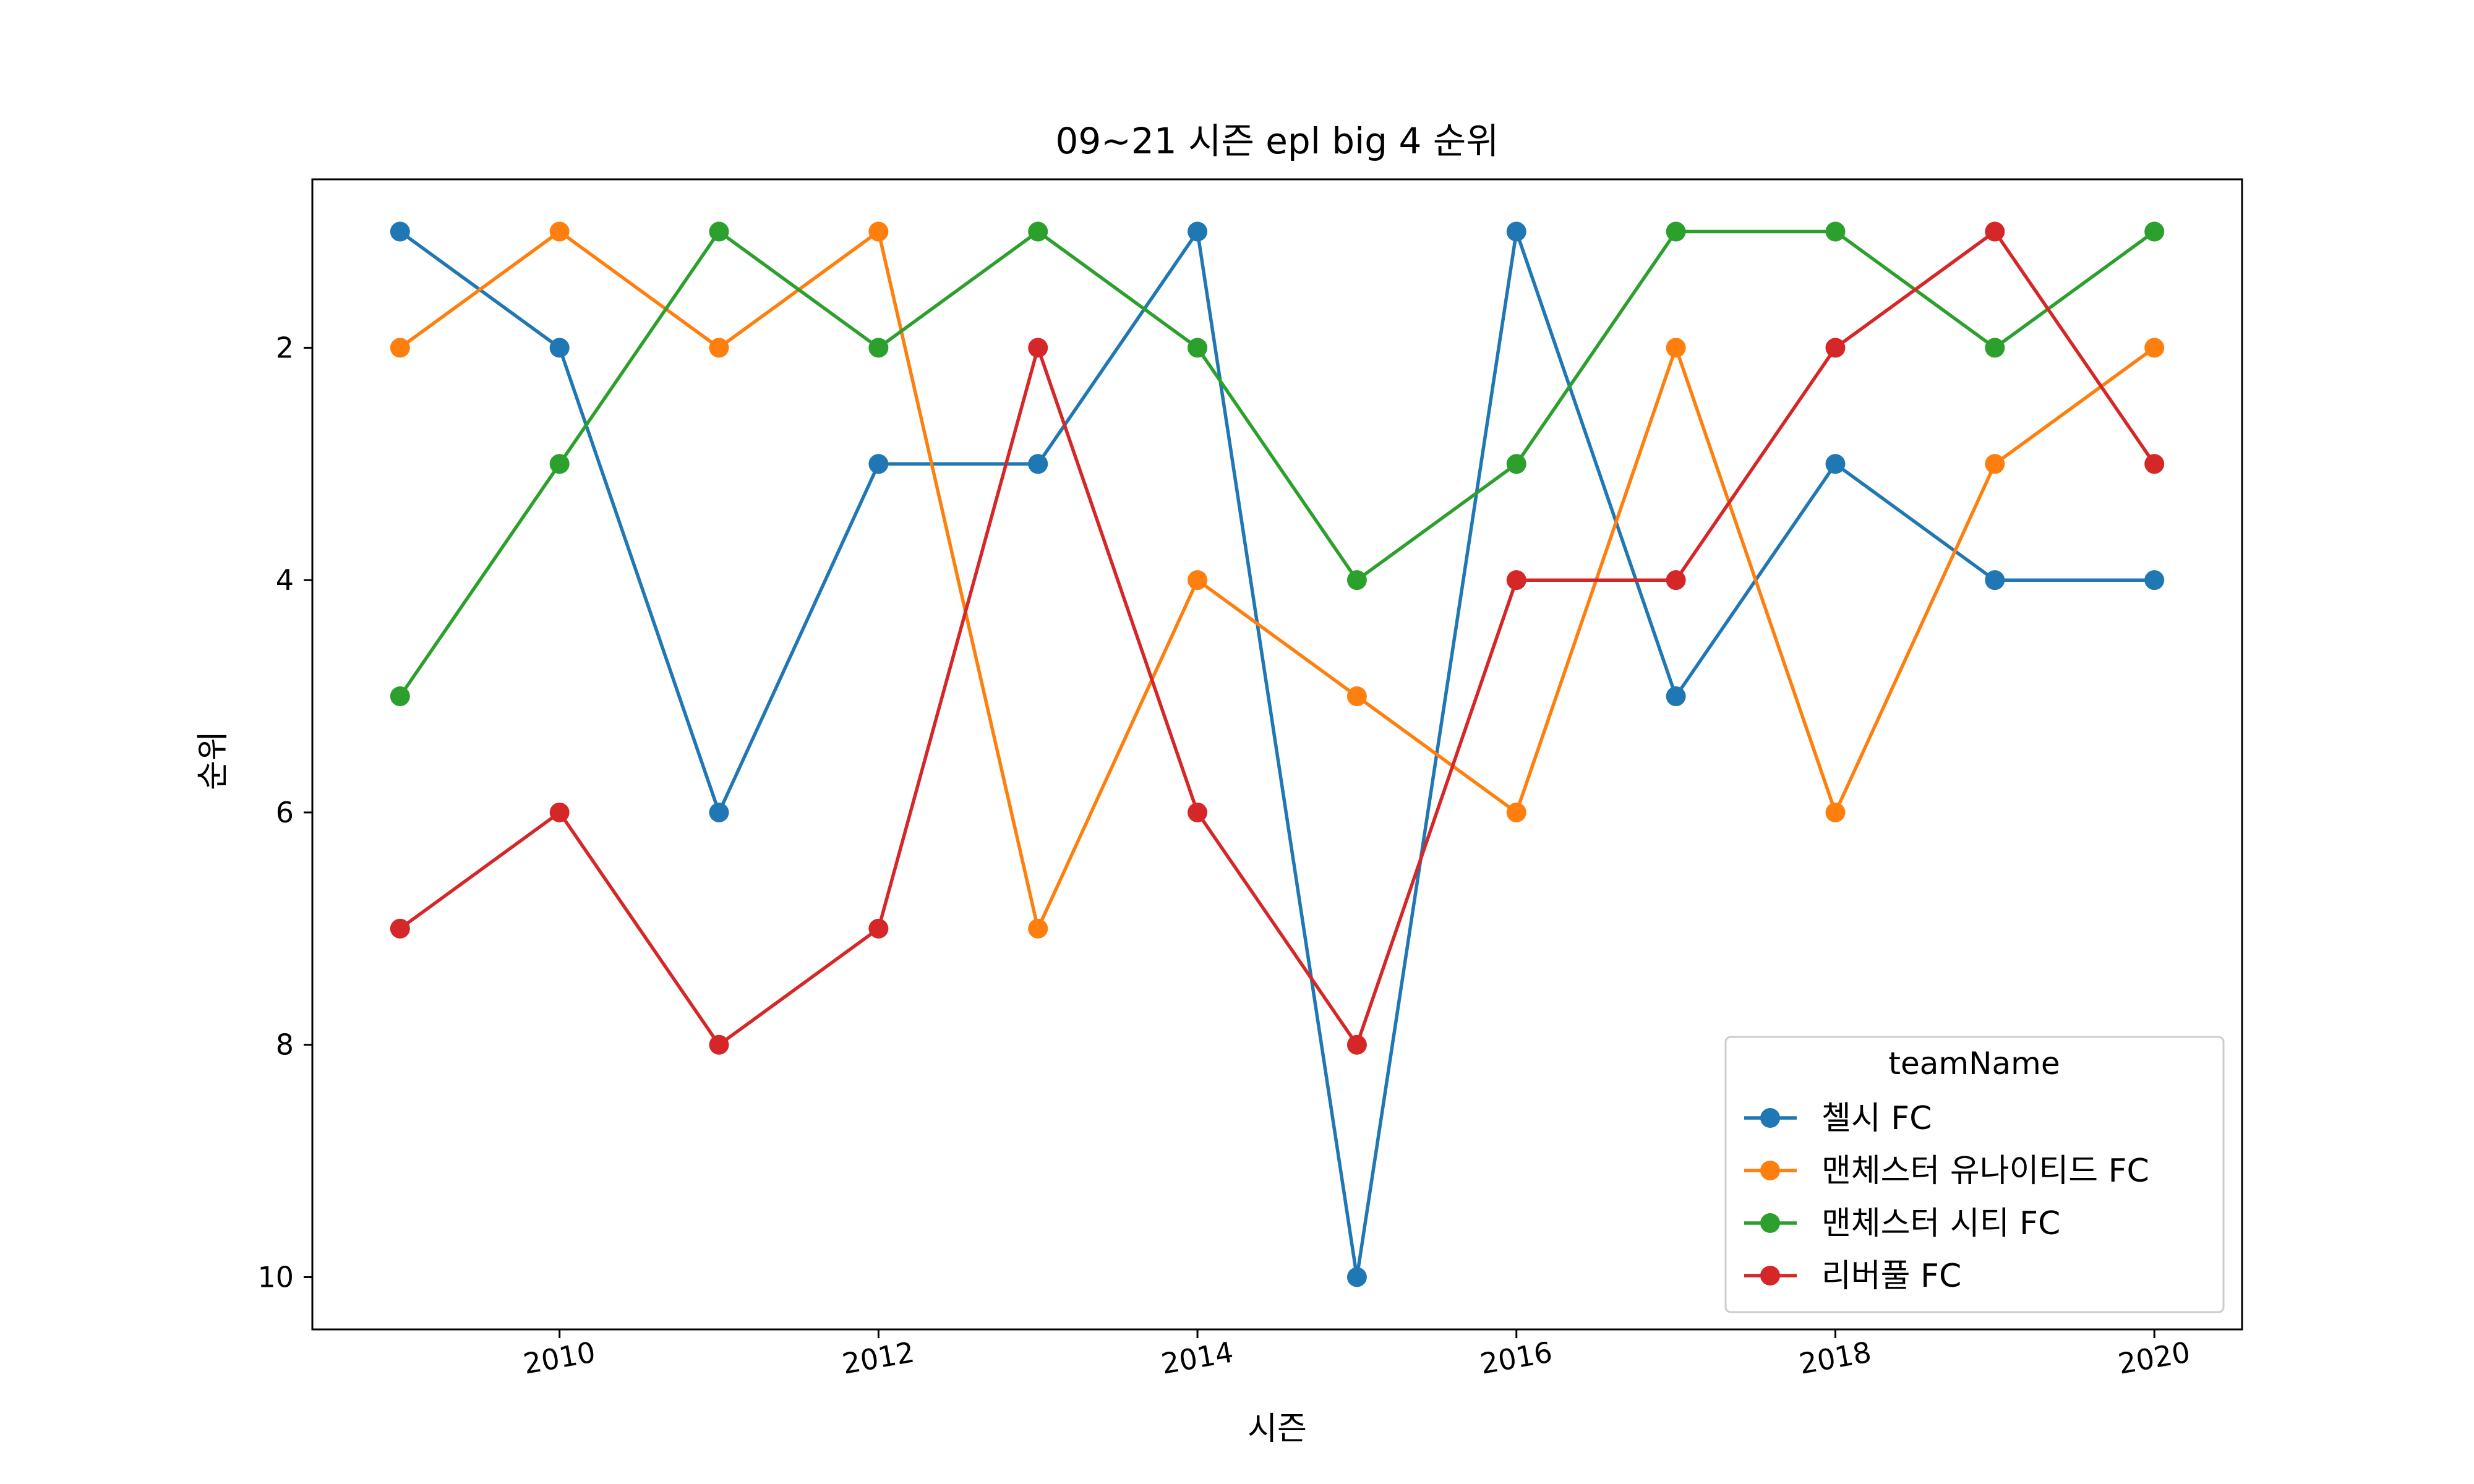  Describe the element at coordinates (214, 760) in the screenshot. I see `y-axis-label: 순위` at that location.